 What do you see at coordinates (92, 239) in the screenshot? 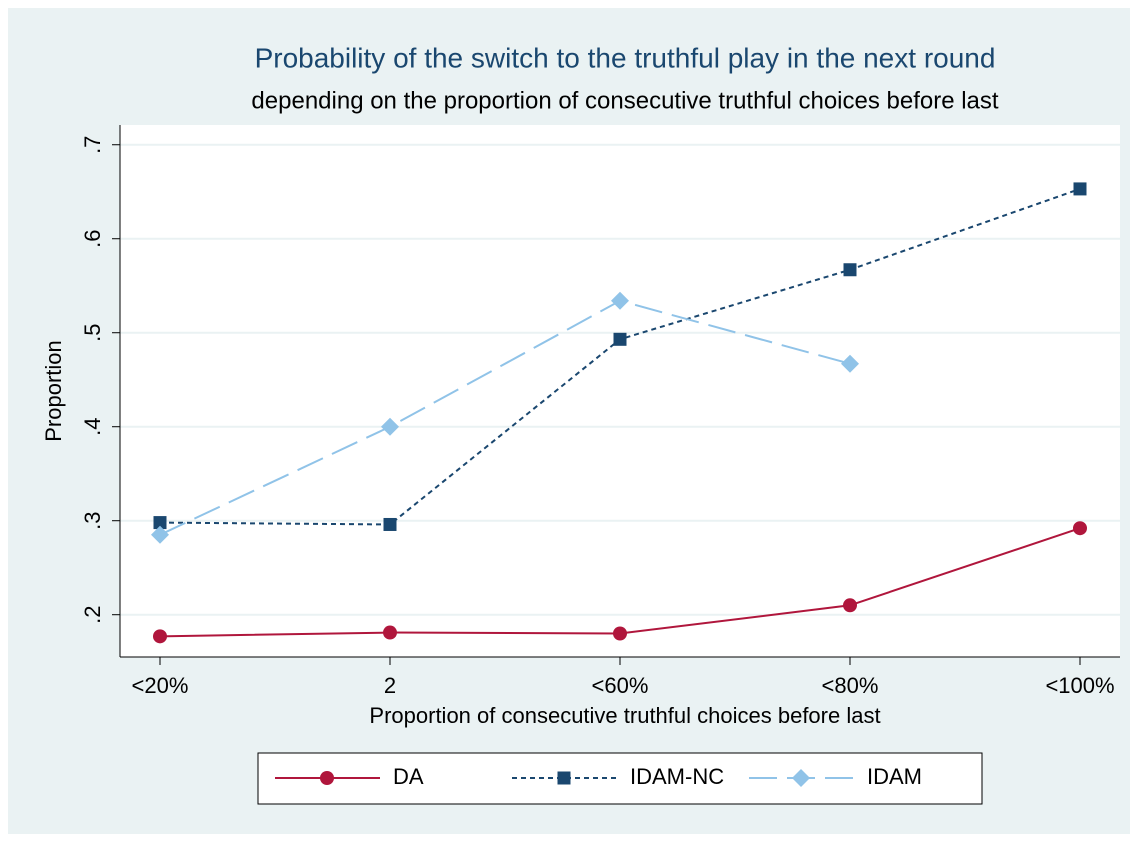
I see `y-tick-label: .6` at bounding box center [92, 239].